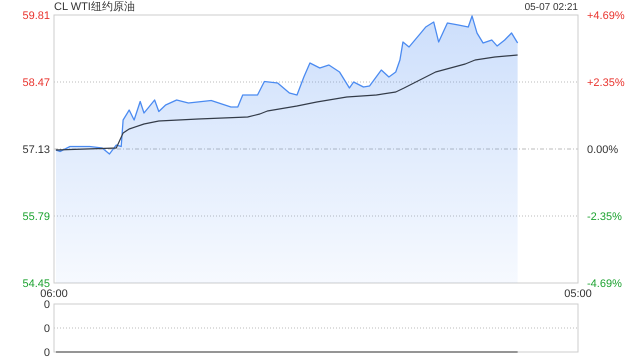 The width and height of the screenshot is (640, 360). What do you see at coordinates (602, 150) in the screenshot?
I see `y2-tick-label: 0.00%` at bounding box center [602, 150].